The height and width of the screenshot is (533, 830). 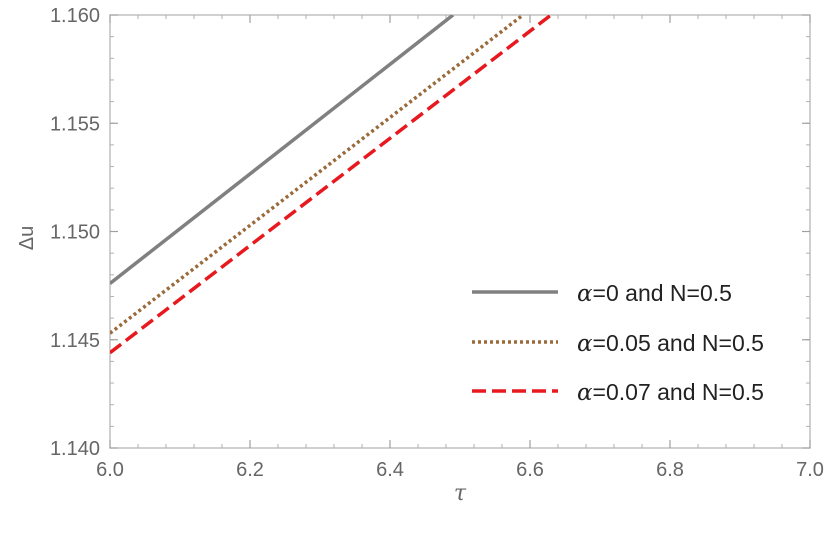 What do you see at coordinates (110, 470) in the screenshot?
I see `x-tick-label: 6.0` at bounding box center [110, 470].